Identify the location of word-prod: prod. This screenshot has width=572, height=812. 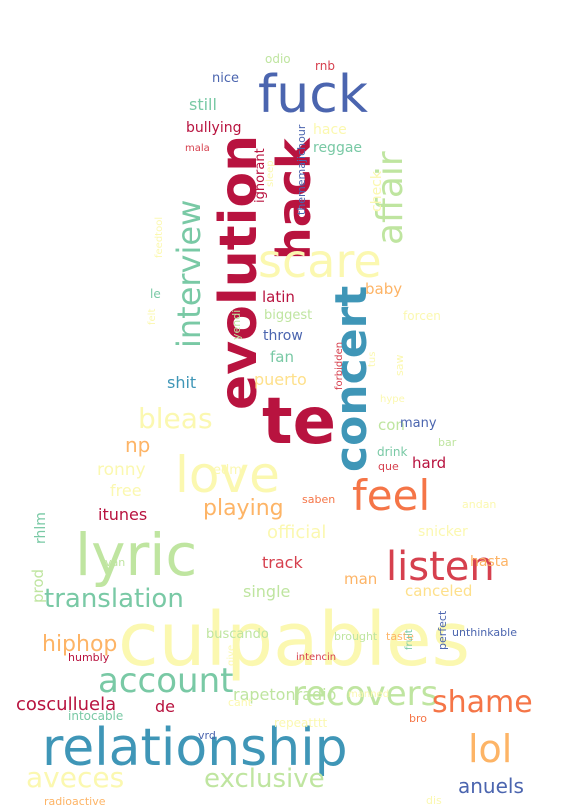
(38, 586).